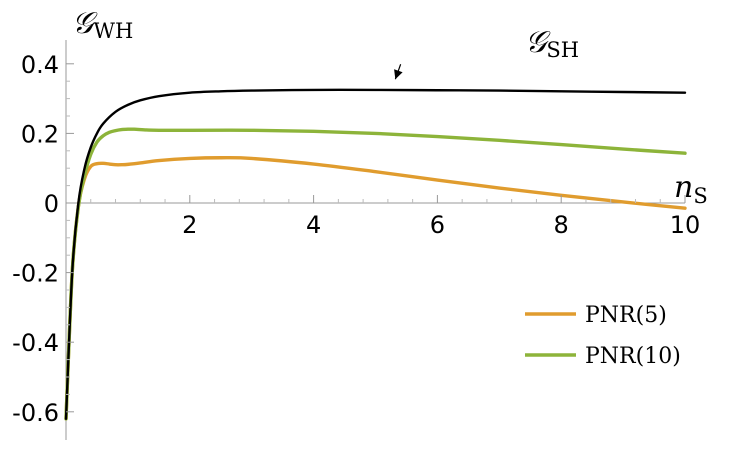 The width and height of the screenshot is (747, 463). What do you see at coordinates (113, 31) in the screenshot?
I see `y-axis-label-sub: WH` at bounding box center [113, 31].